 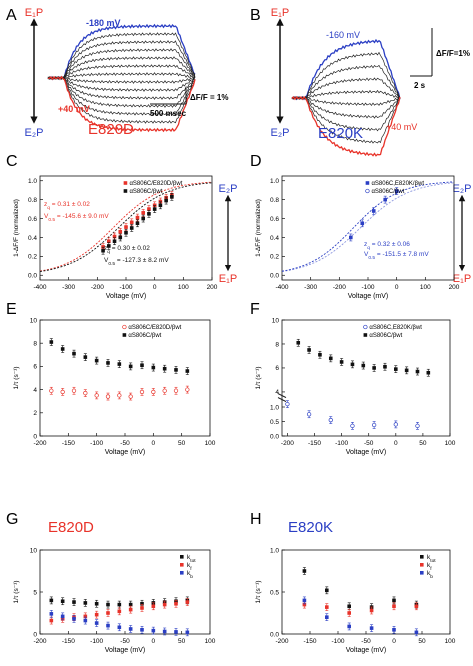 What do you see at coordinates (277, 368) in the screenshot?
I see `y-tick-label: 6` at bounding box center [277, 368].